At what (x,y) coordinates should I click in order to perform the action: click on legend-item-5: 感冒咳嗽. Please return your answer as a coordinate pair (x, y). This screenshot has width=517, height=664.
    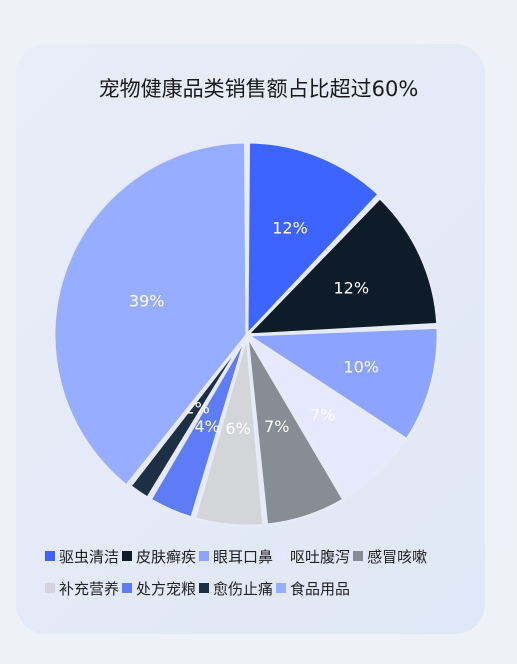
    Looking at the image, I should click on (390, 556).